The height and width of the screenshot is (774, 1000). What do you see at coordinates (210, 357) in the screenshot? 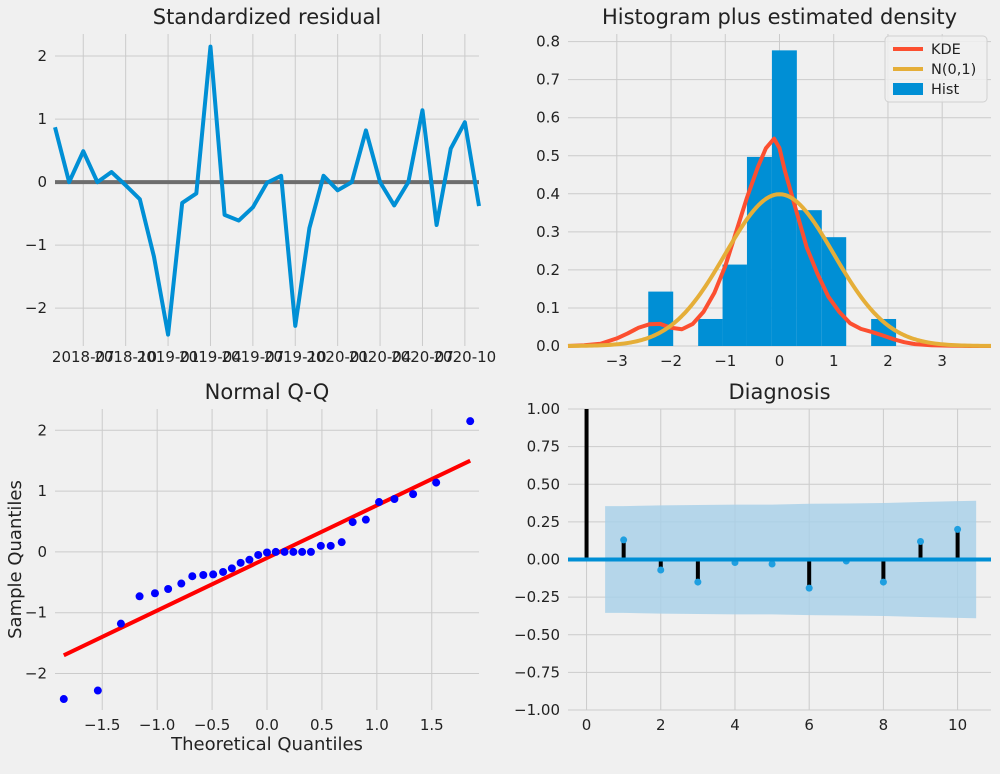
I see `x-tick-label: 2019-04` at bounding box center [210, 357].